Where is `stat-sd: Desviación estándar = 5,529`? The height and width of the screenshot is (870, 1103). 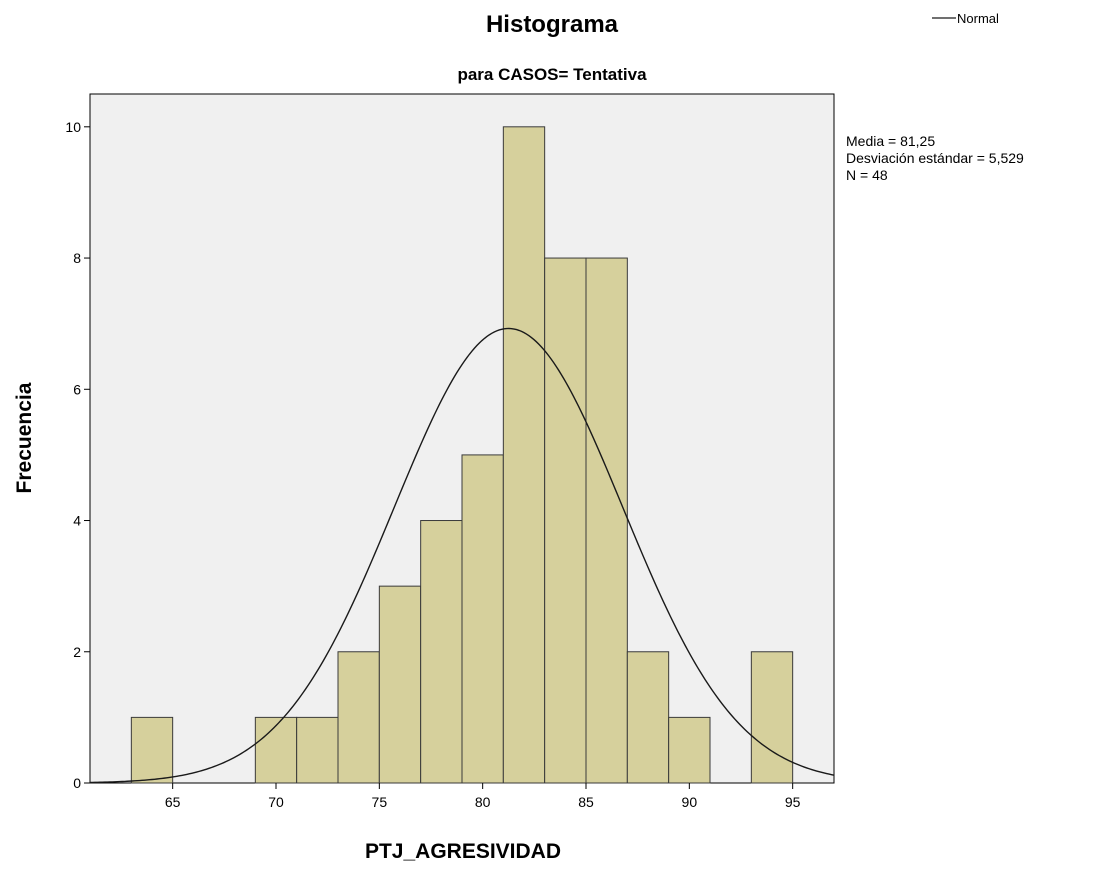
stat-sd: Desviación estándar = 5,529 is located at coordinates (935, 158).